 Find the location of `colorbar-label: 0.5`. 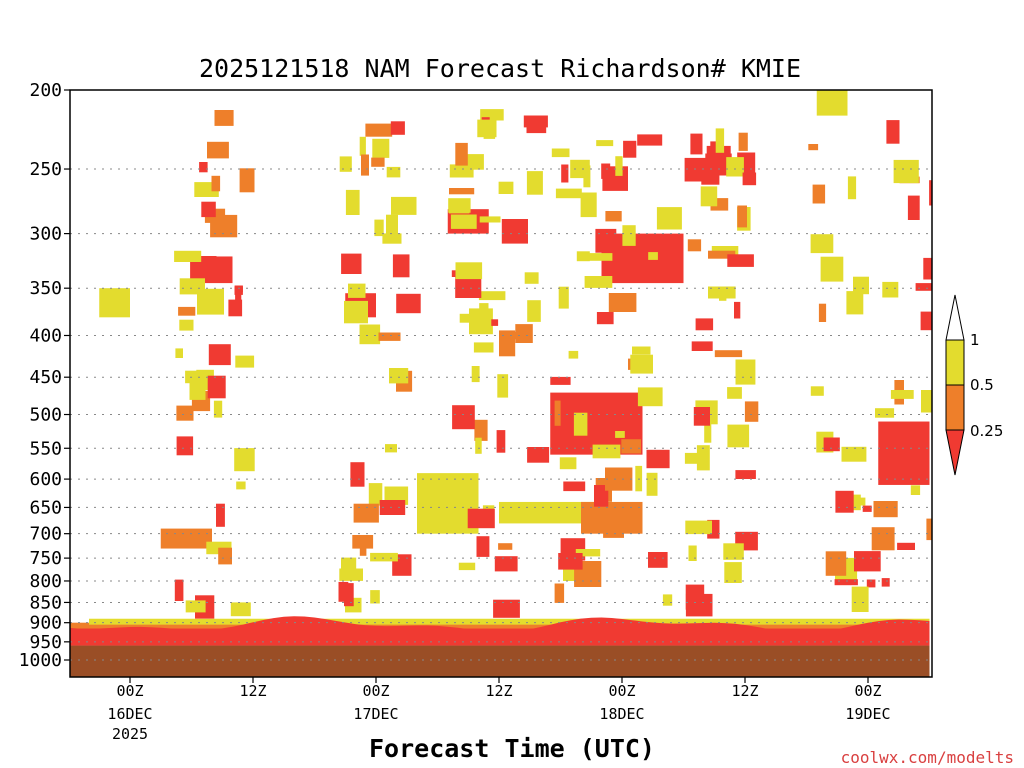

colorbar-label: 0.5 is located at coordinates (982, 385).